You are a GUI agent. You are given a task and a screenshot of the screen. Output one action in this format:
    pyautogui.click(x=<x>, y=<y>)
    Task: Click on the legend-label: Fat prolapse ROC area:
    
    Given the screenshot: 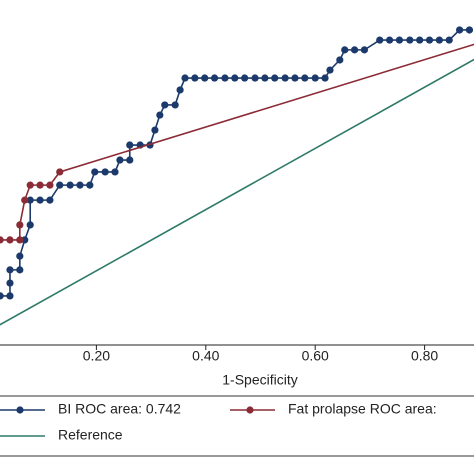 What is the action you would take?
    pyautogui.click(x=362, y=409)
    